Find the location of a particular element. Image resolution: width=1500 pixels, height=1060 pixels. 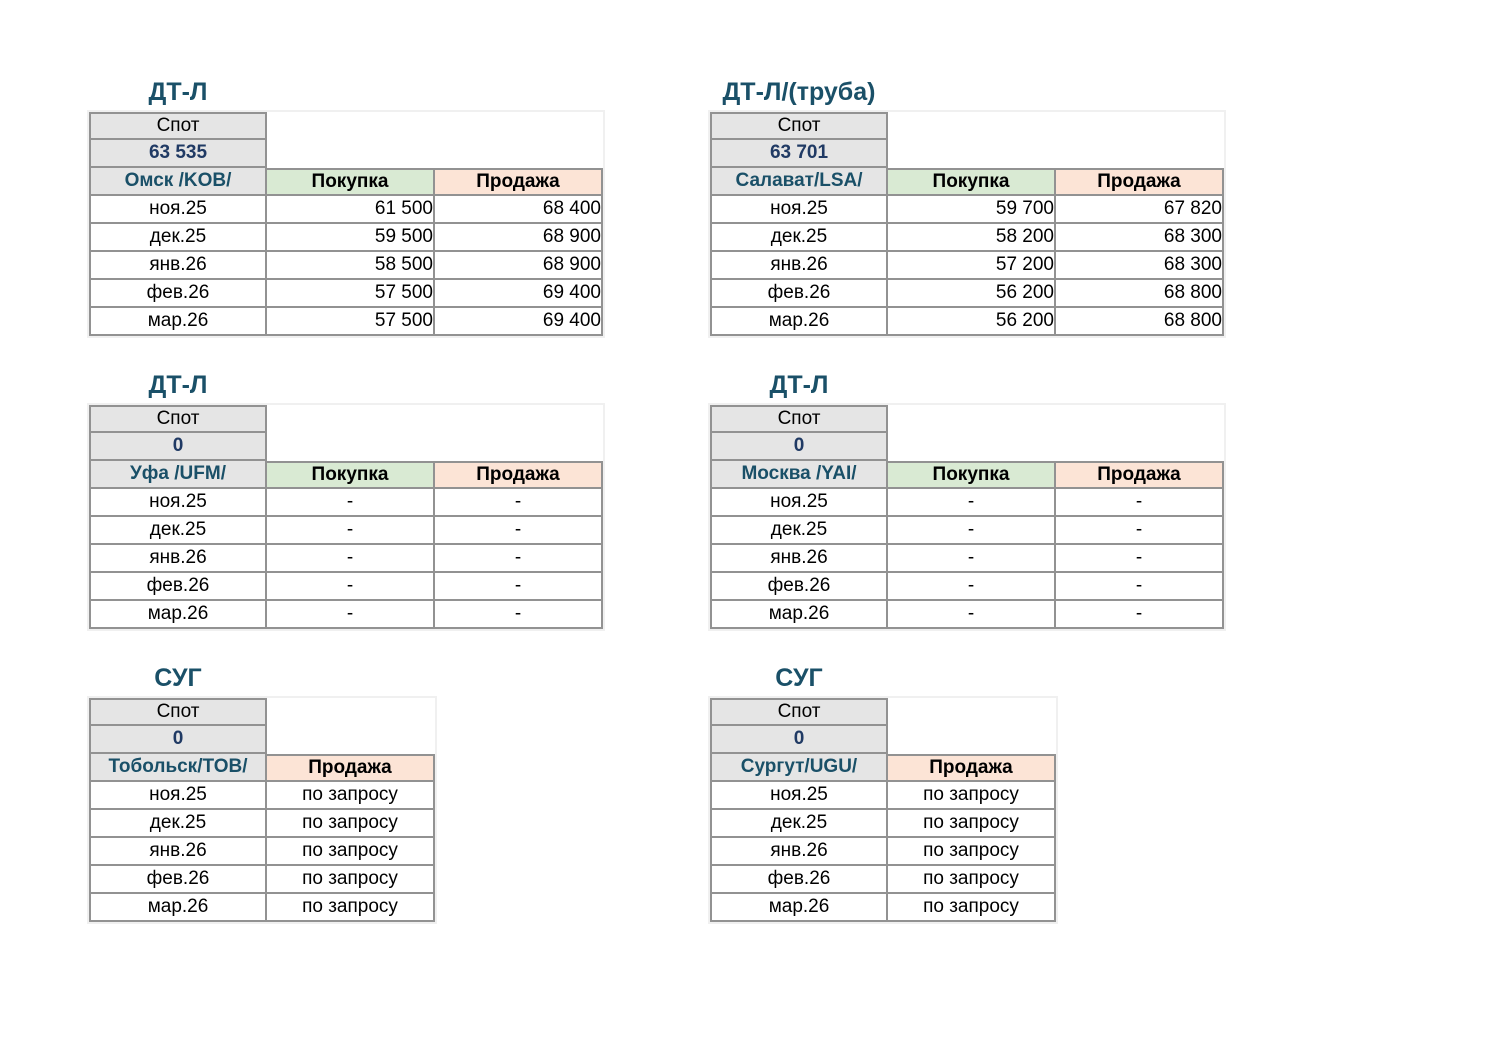

sell-price-cell: 67 820 is located at coordinates (1140, 210).